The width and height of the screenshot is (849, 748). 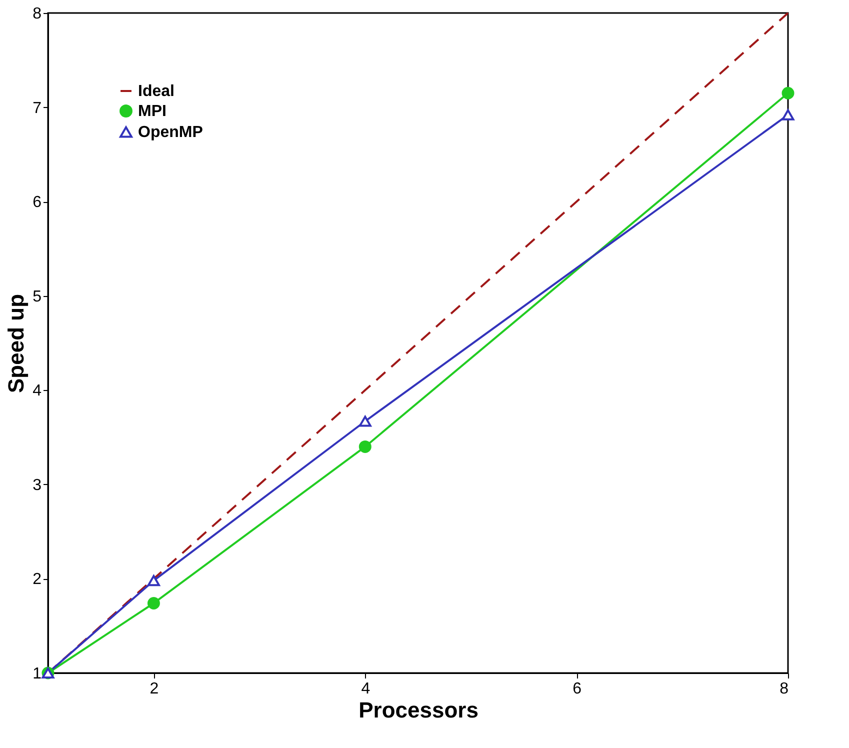 What do you see at coordinates (156, 91) in the screenshot?
I see `legend-label: Ideal` at bounding box center [156, 91].